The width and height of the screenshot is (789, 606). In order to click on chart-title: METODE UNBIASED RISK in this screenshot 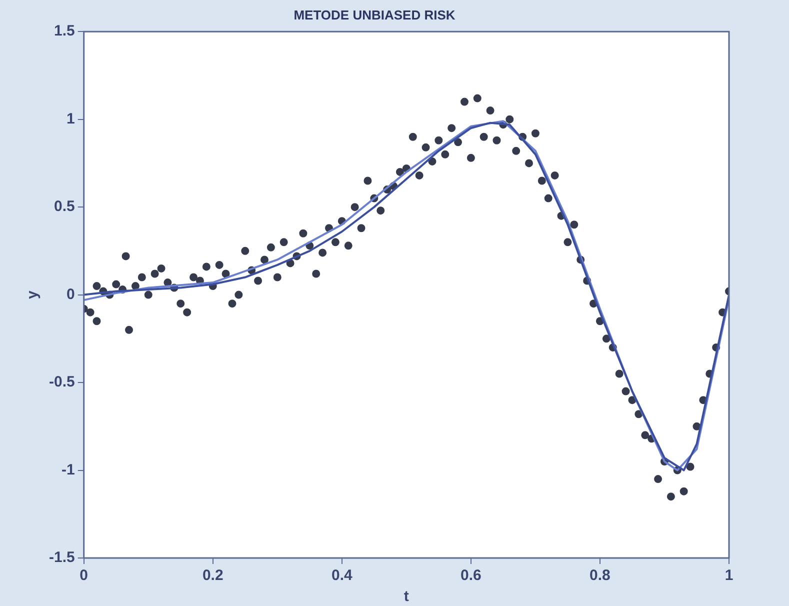, I will do `click(375, 14)`.